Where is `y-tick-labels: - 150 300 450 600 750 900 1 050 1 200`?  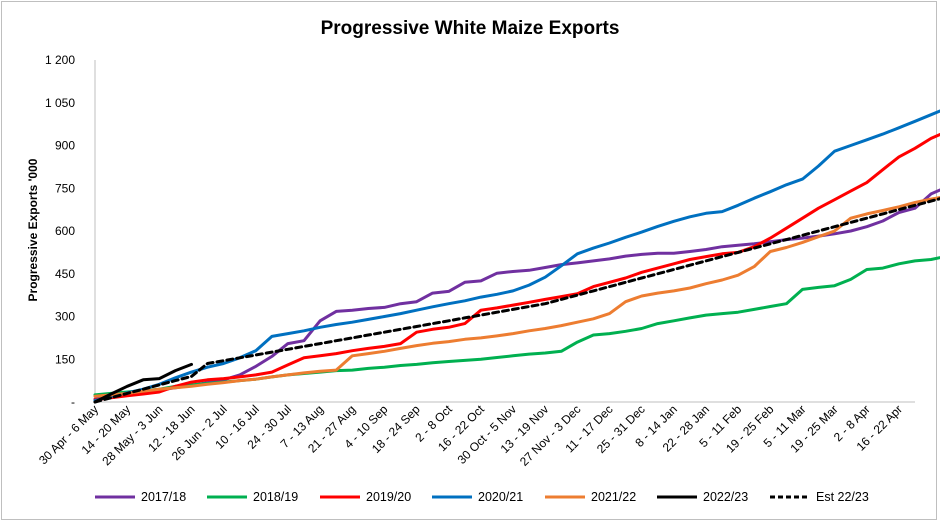 y-tick-labels: - 150 300 450 600 750 900 1 050 1 200 is located at coordinates (60, 231).